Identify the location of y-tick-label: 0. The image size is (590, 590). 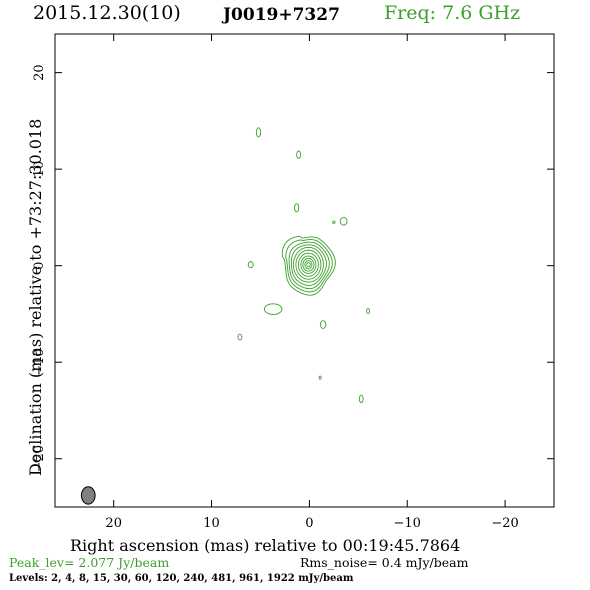
(39, 266).